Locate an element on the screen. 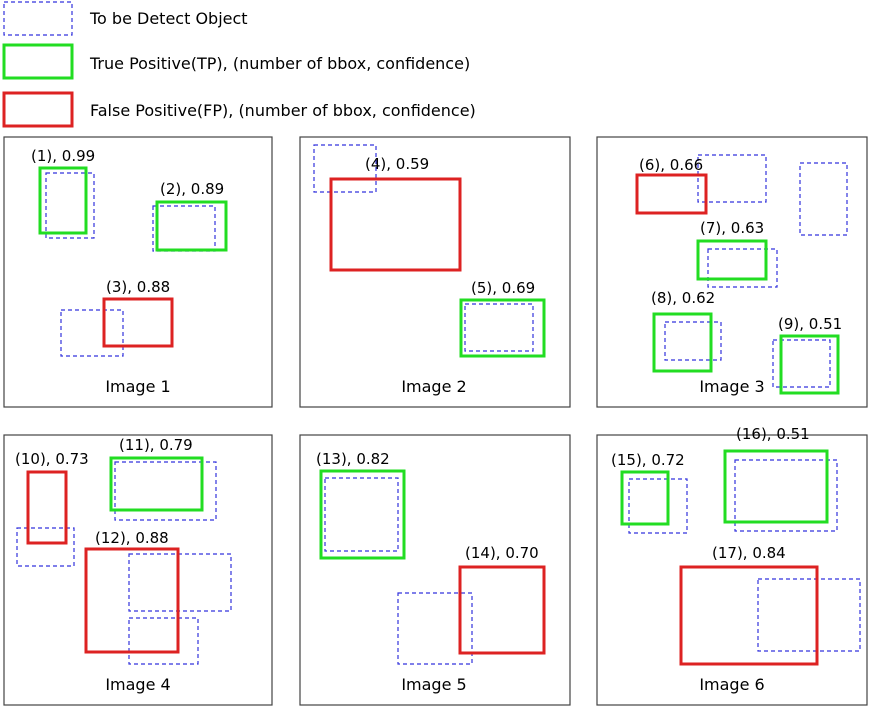 Image resolution: width=871 pixels, height=709 pixels. legend-swatch-tp is located at coordinates (38, 61).